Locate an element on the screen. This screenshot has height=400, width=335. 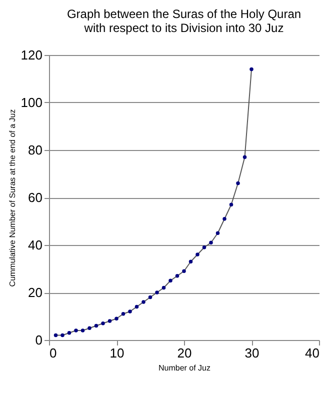
x-tick-label: 10 is located at coordinates (117, 353).